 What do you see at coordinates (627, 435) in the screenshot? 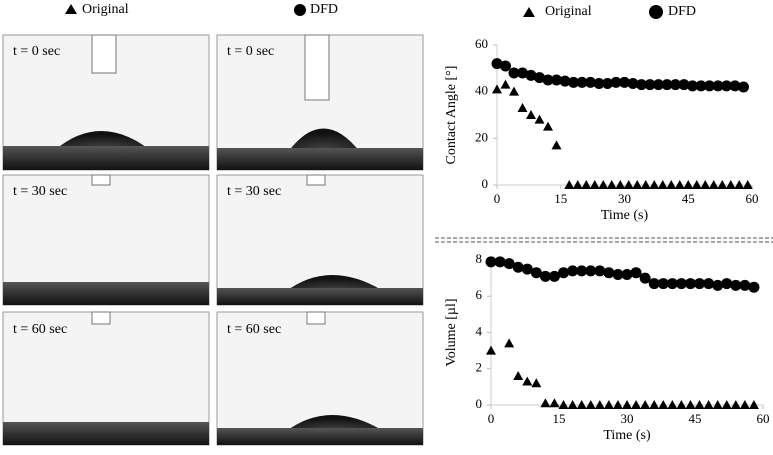
I see `x-axis-title: Time (s)` at bounding box center [627, 435].